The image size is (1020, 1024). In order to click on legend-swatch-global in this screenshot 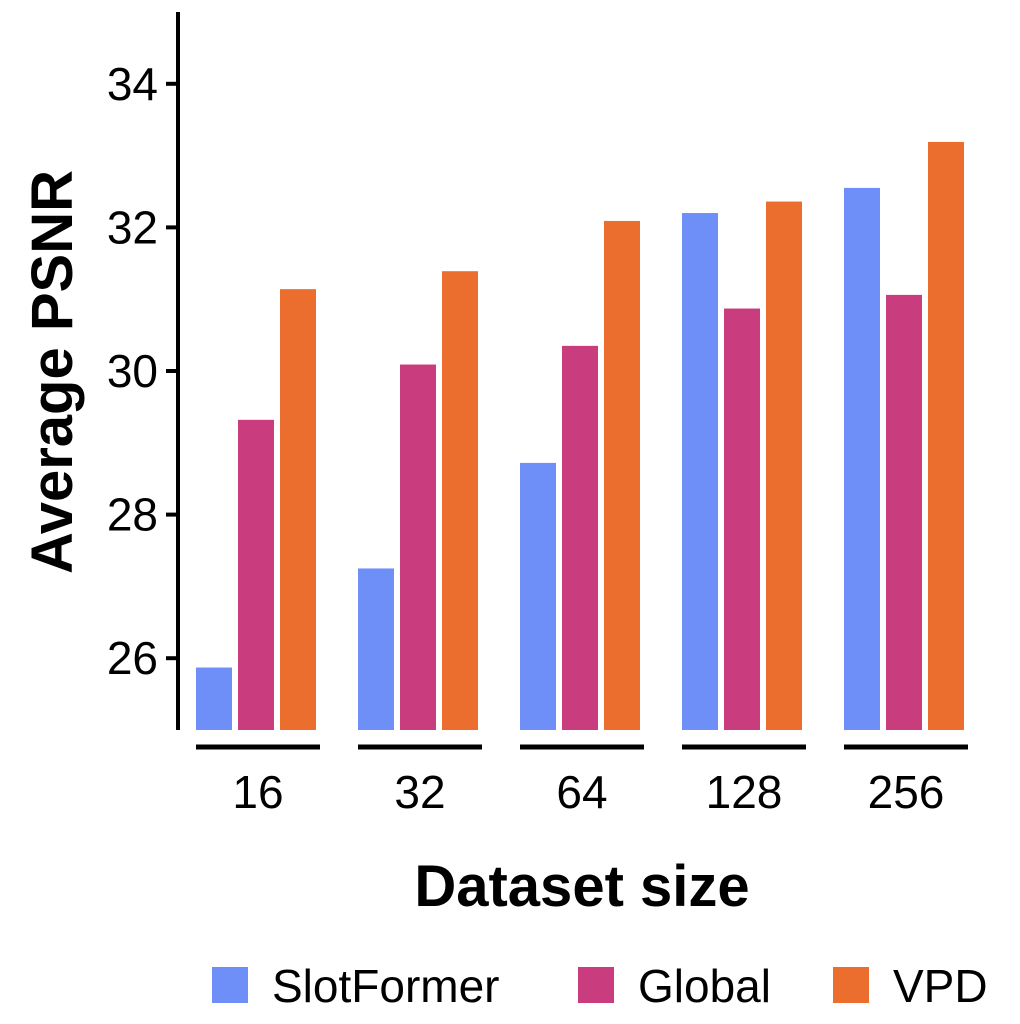, I will do `click(596, 985)`.